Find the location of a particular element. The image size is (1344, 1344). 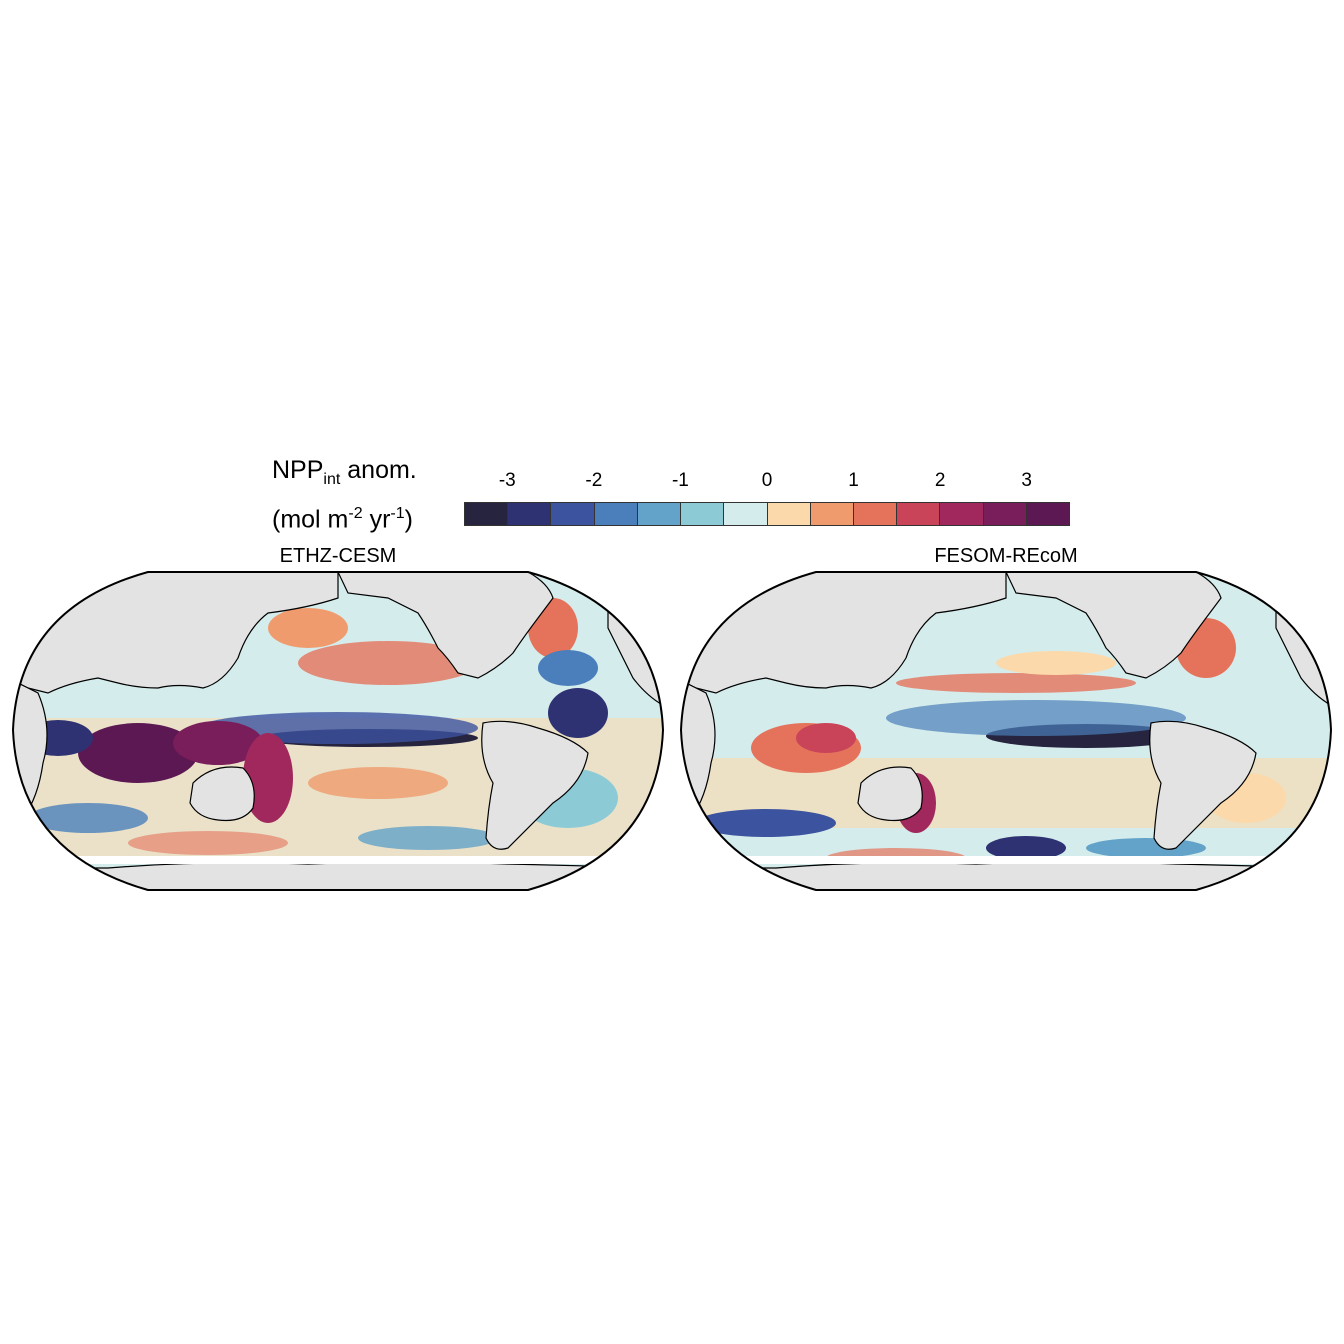

colorbar-tick-label: -1 is located at coordinates (680, 480).